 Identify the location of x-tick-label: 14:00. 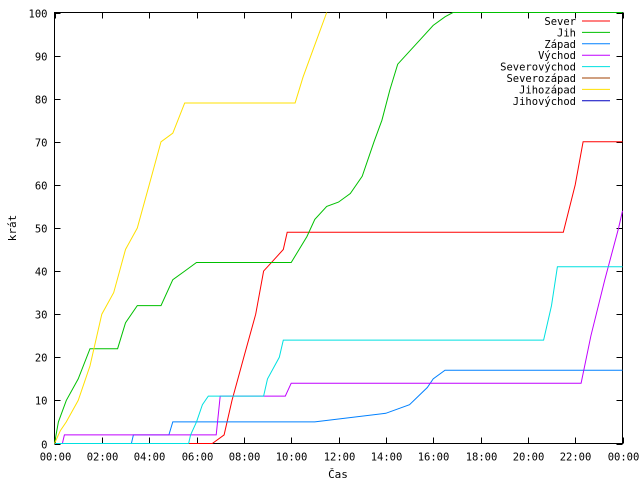
(387, 458).